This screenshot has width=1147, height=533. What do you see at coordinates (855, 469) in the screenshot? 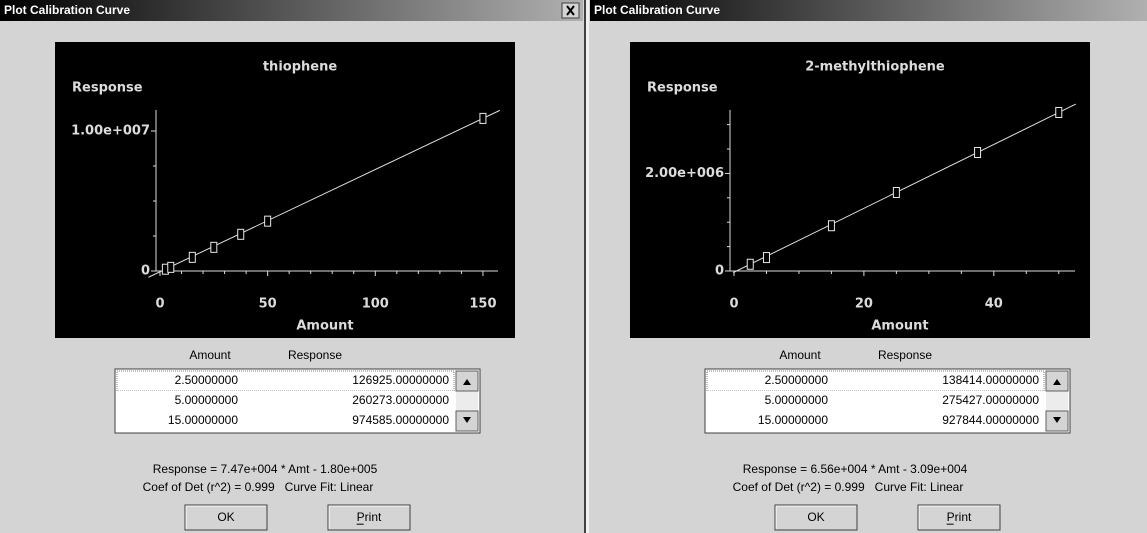
I see `equation: Response = 6.56e+004 * Amt - 3.09e+004` at bounding box center [855, 469].